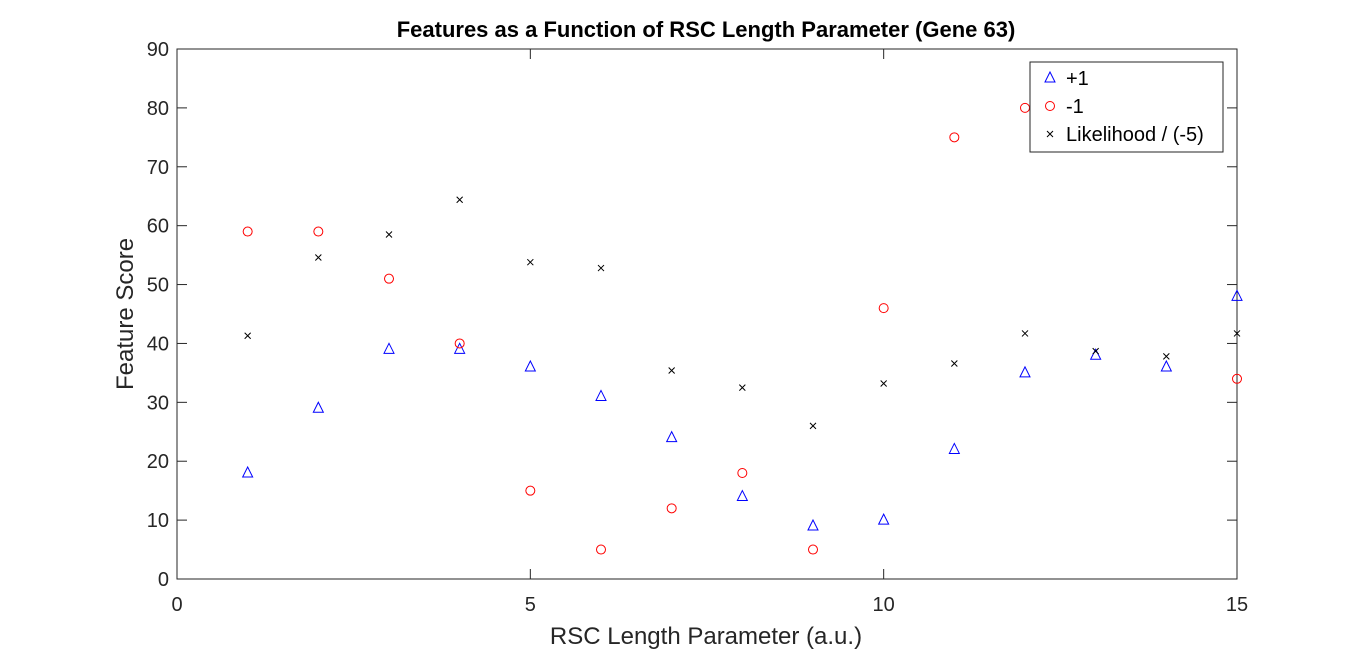 The width and height of the screenshot is (1366, 651). Describe the element at coordinates (884, 605) in the screenshot. I see `x-tick-label: 10` at that location.